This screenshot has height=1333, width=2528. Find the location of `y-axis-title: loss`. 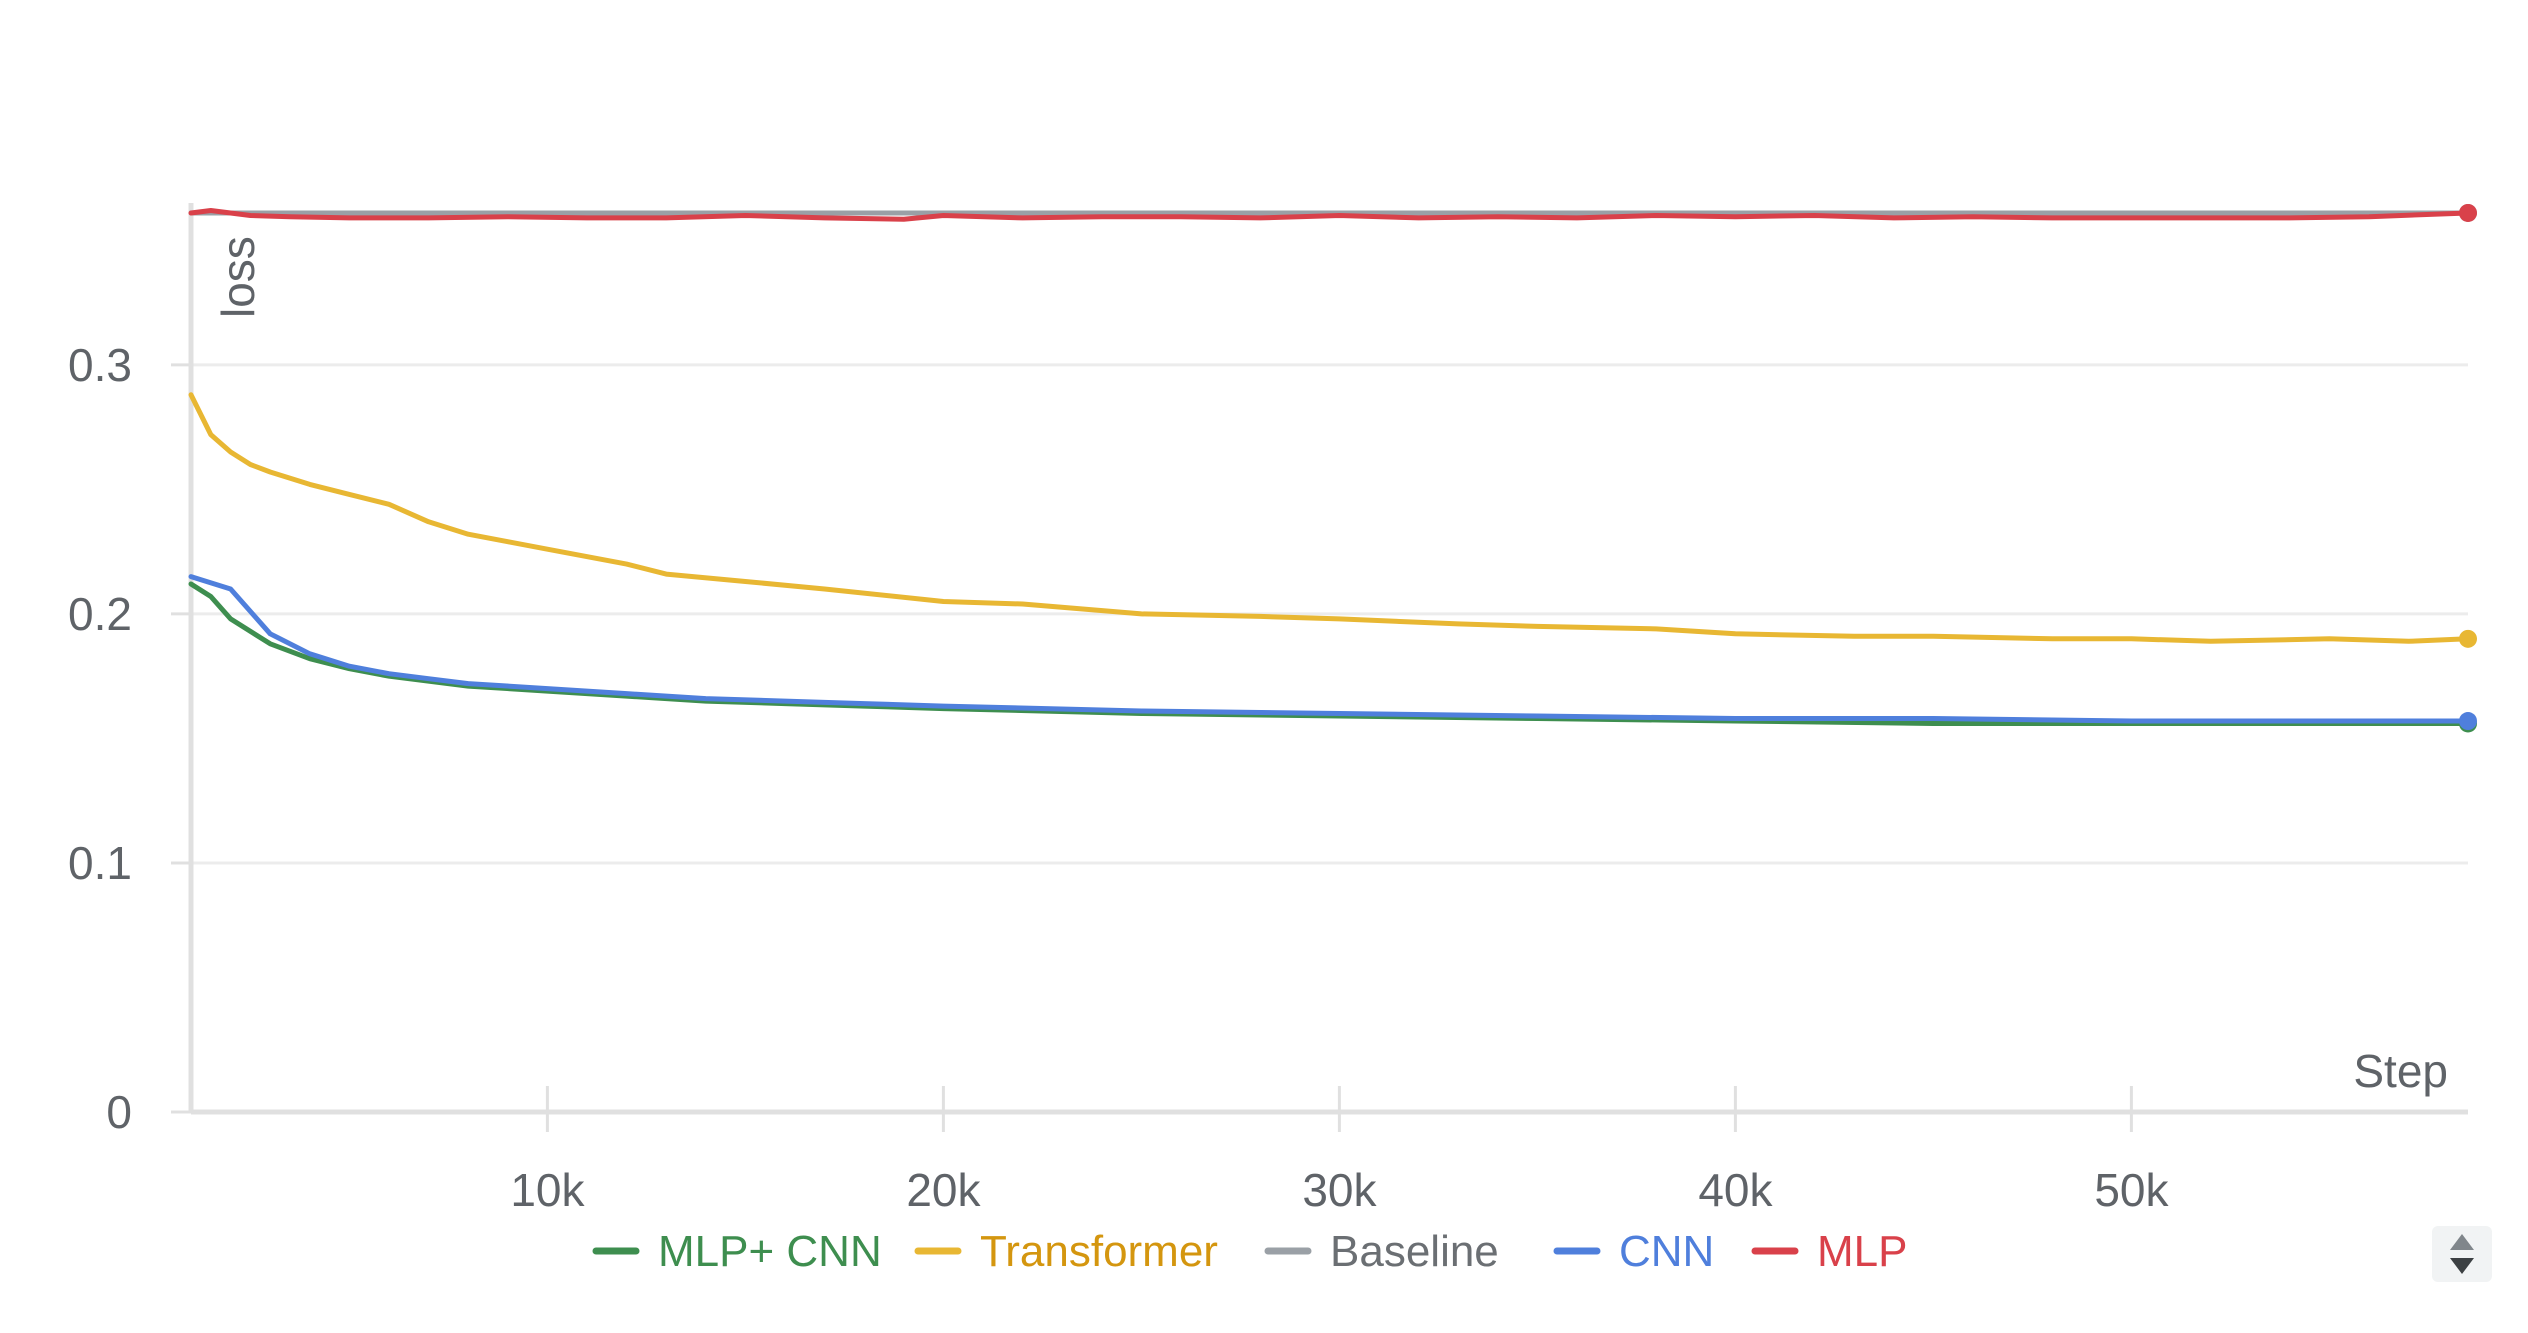

y-axis-title: loss is located at coordinates (238, 277).